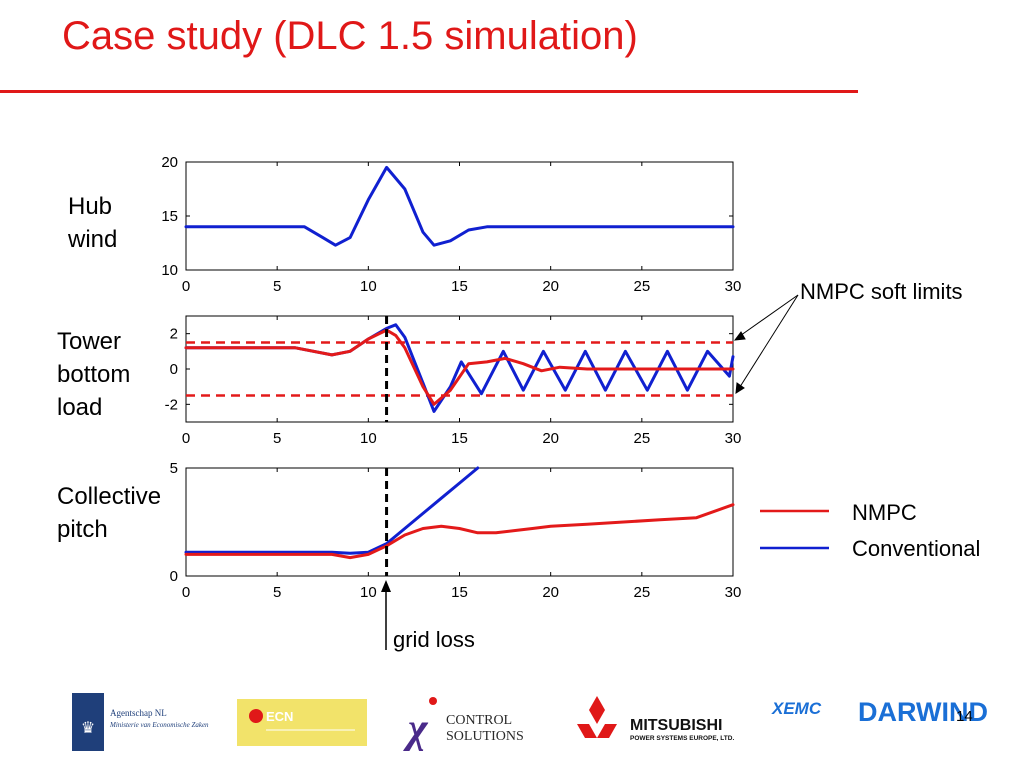 The image size is (1024, 768). I want to click on hub-wind-label: Hub wind, so click(92, 223).